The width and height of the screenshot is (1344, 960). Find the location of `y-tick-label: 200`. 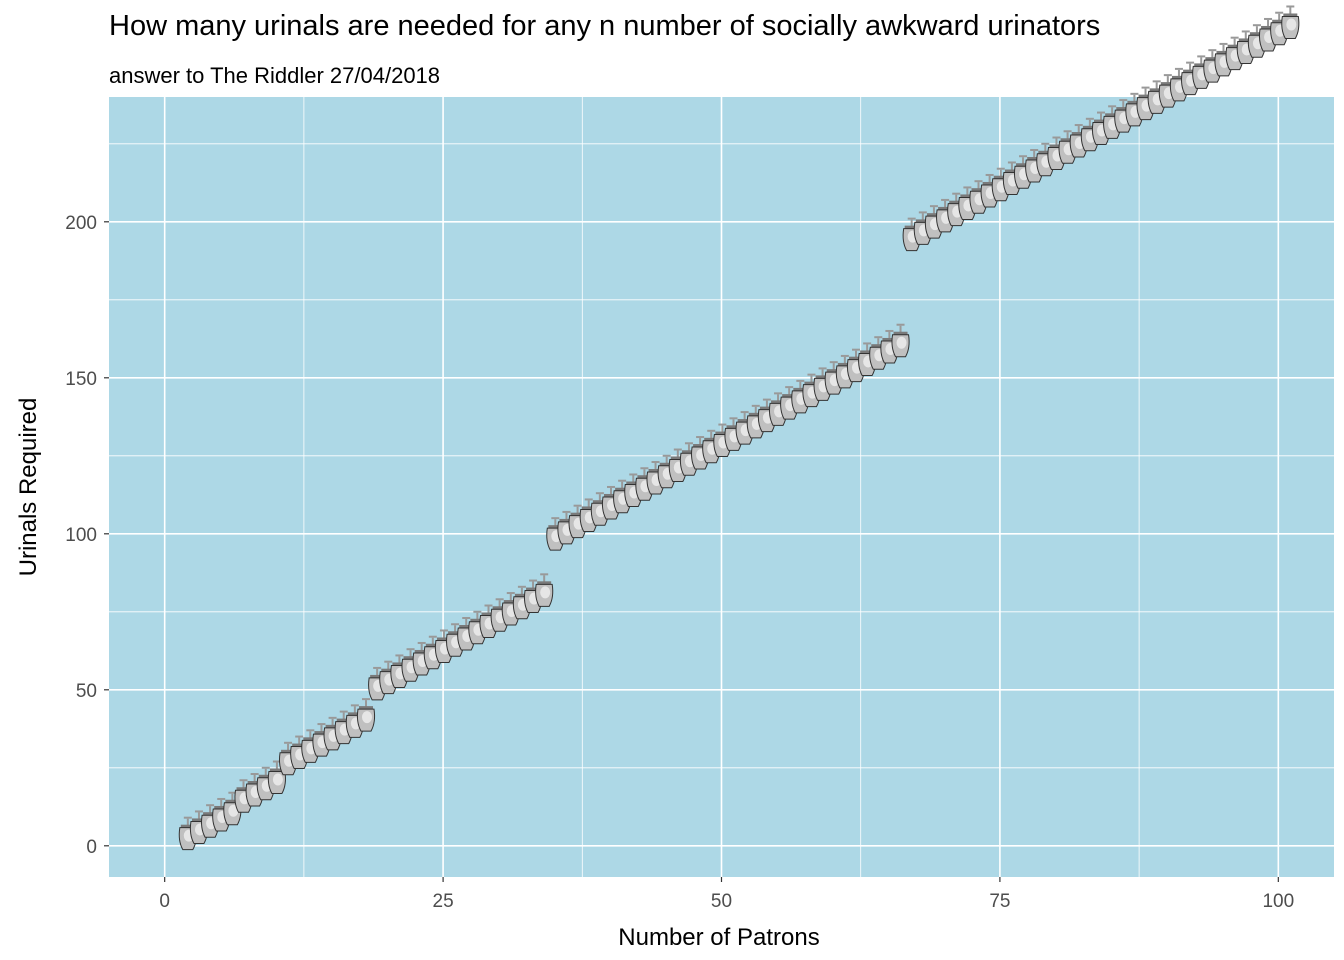

y-tick-label: 200 is located at coordinates (81, 223).